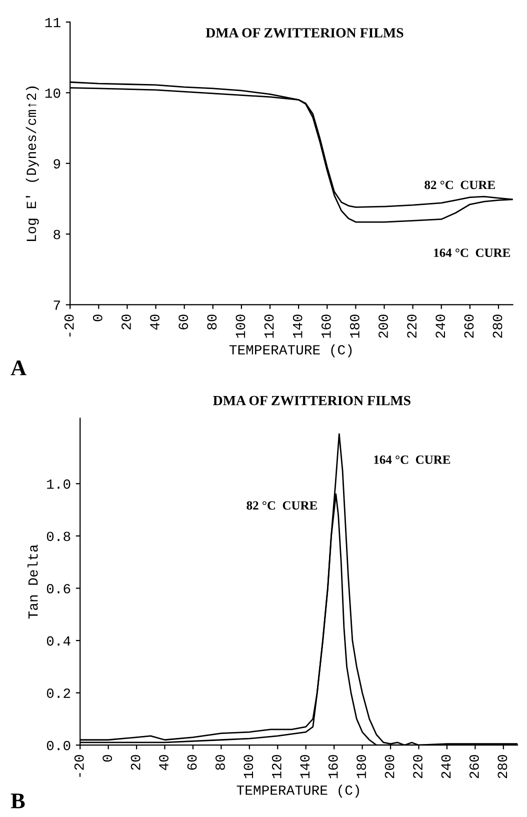  I want to click on y-tick-label: 0.8, so click(58, 537).